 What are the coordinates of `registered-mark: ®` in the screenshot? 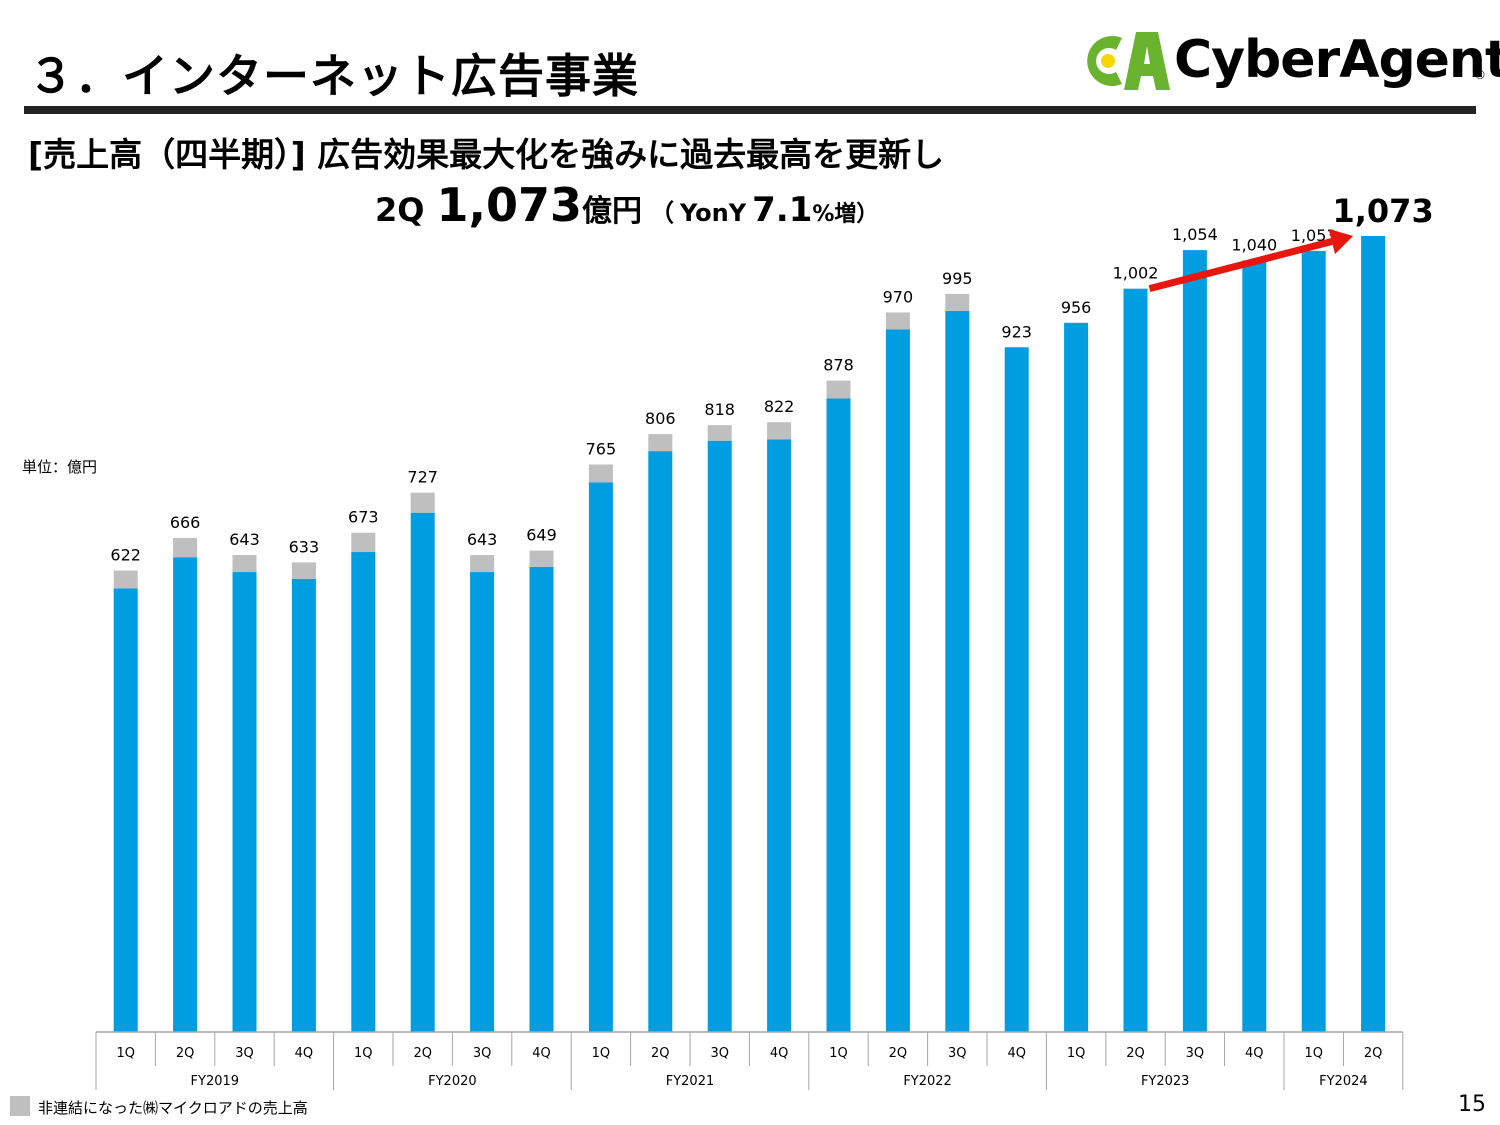 It's located at (1480, 75).